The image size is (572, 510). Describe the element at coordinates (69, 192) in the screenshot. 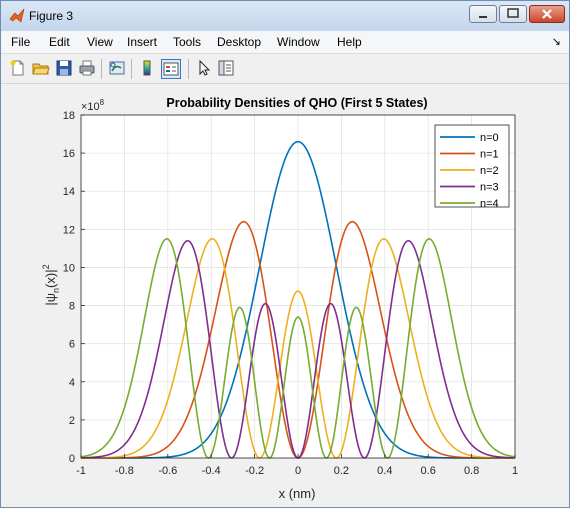

I see `y-tick-label: 14` at that location.